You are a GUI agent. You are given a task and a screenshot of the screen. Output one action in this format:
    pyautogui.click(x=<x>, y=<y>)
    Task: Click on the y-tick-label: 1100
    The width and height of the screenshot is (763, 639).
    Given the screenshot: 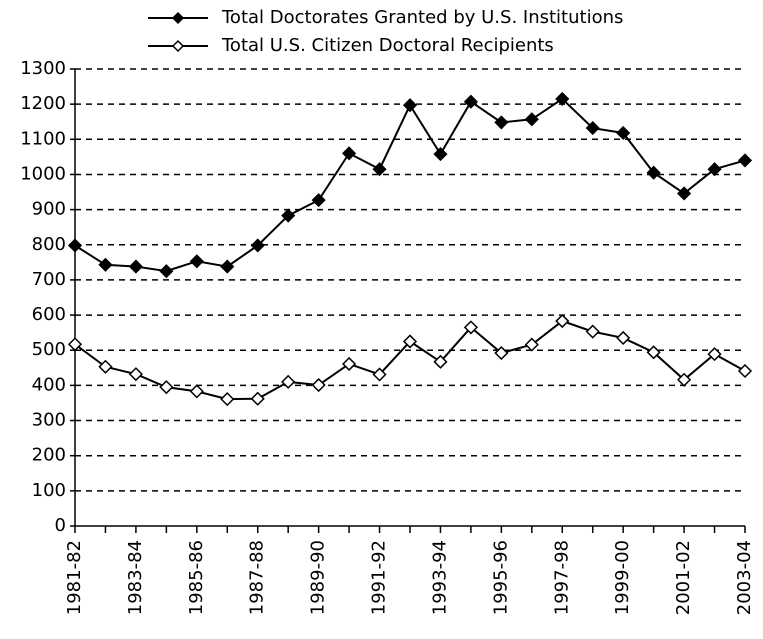 What is the action you would take?
    pyautogui.click(x=43, y=138)
    